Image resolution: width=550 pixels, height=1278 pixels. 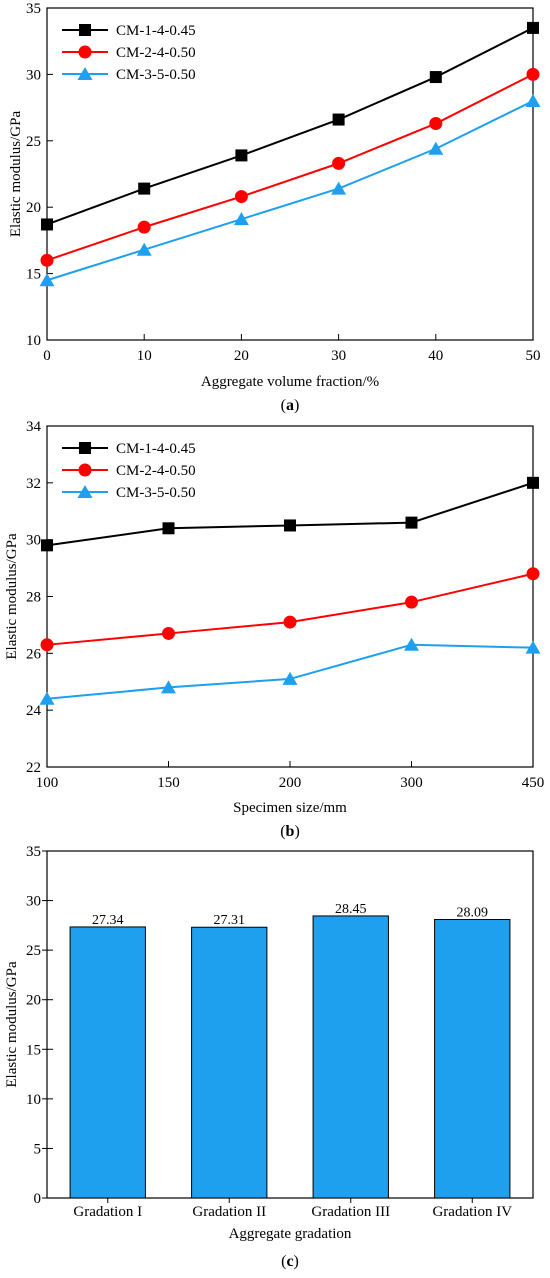 I want to click on x-axis-label: Specimen size/mm, so click(x=290, y=808).